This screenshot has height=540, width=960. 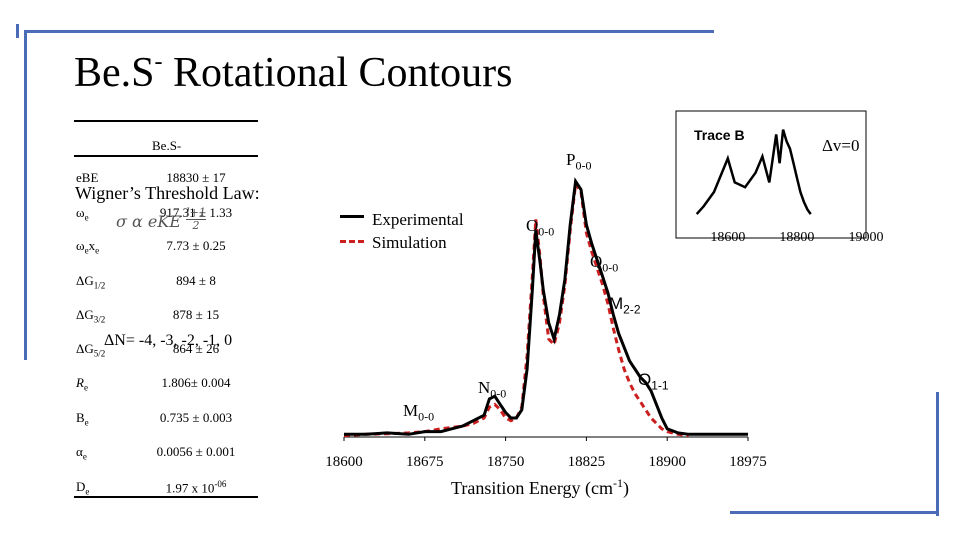 I want to click on inset-title: Trace B, so click(x=719, y=135).